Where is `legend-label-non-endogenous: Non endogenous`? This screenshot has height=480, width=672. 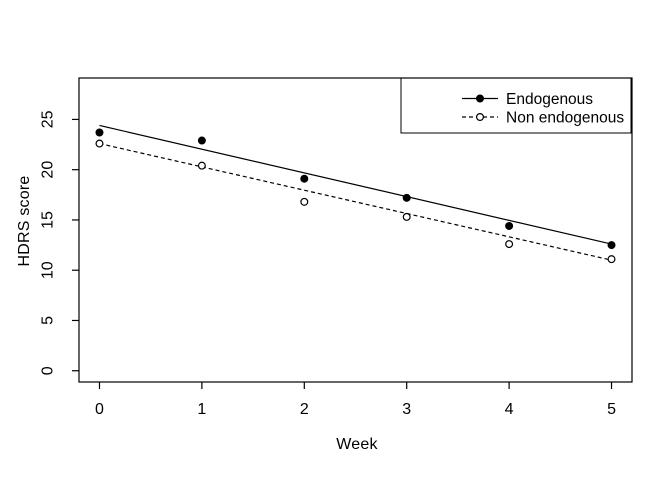
legend-label-non-endogenous: Non endogenous is located at coordinates (565, 117).